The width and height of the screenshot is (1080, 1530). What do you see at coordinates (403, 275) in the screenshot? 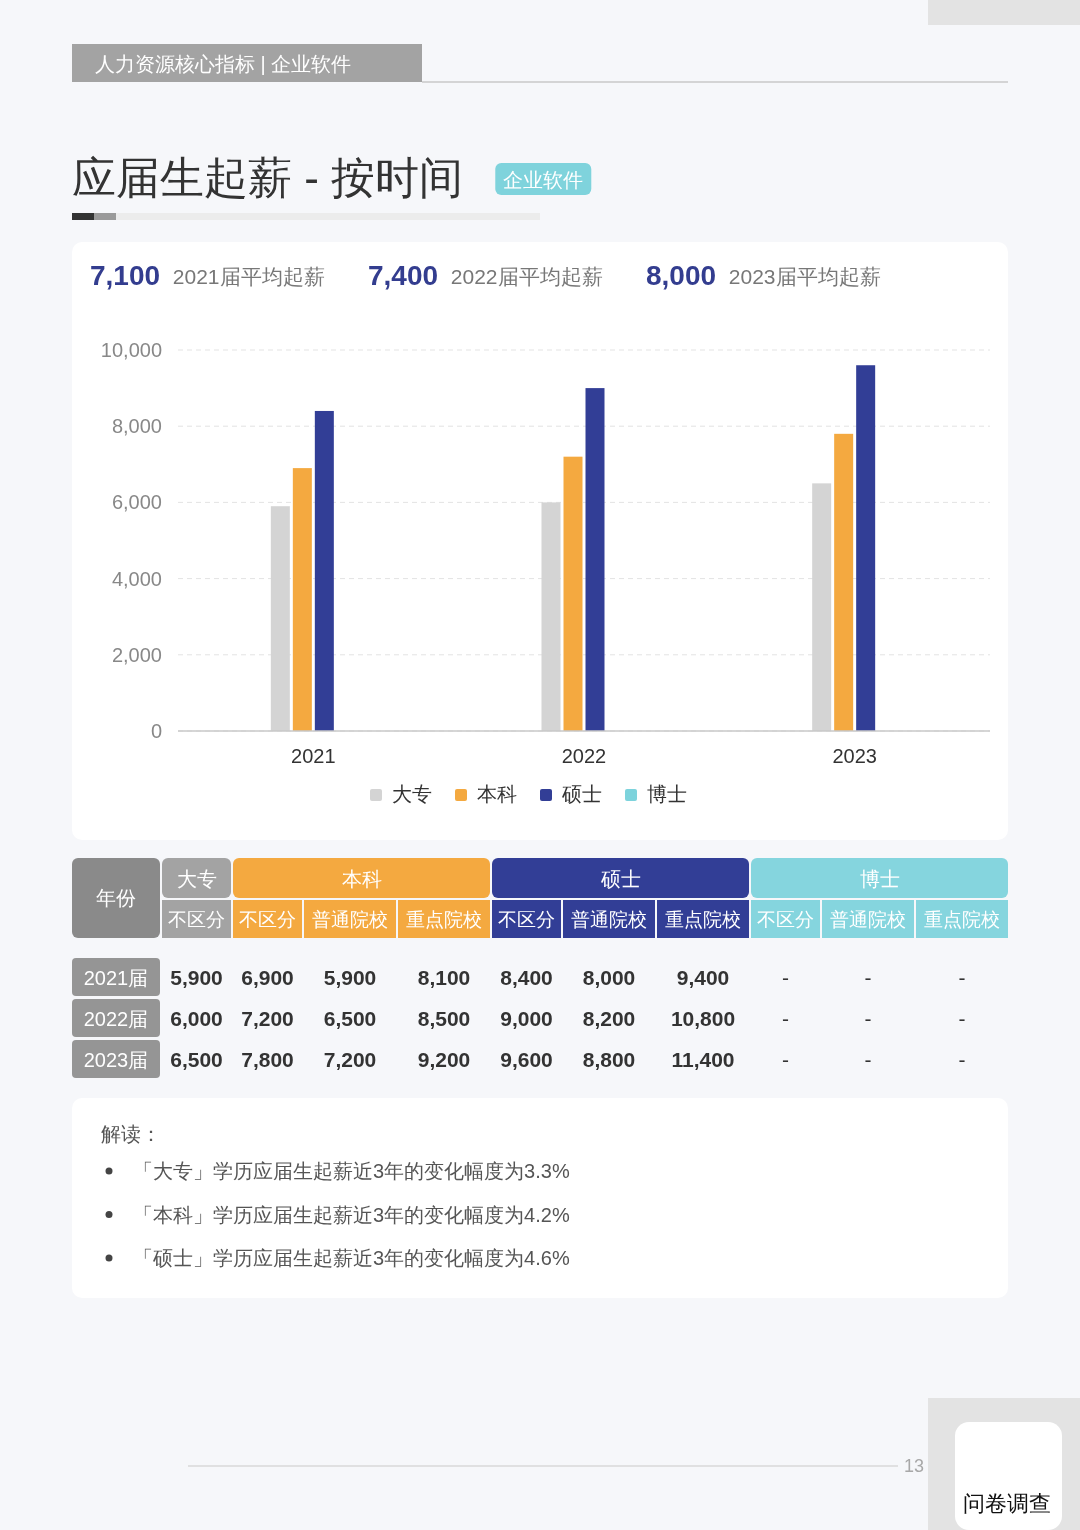
I see `text: 7,400` at bounding box center [403, 275].